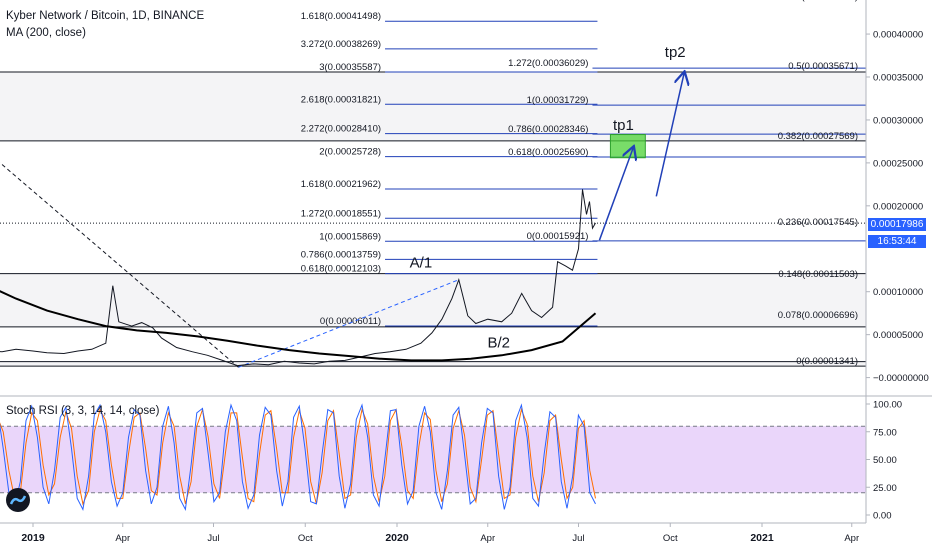 The width and height of the screenshot is (932, 550). I want to click on fib-level-label: 3(0.00035587), so click(350, 67).